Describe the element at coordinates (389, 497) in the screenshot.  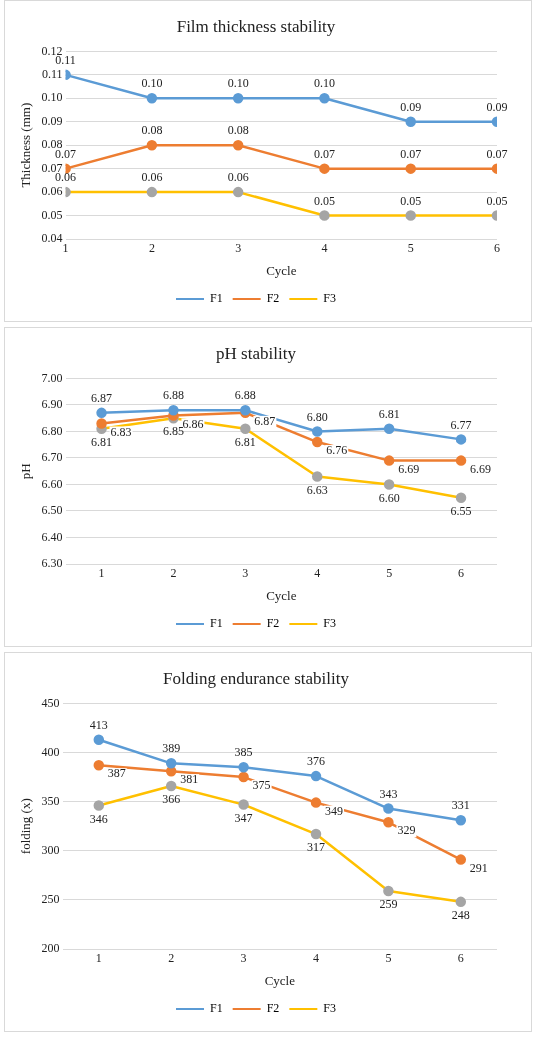
I see `data-label: 6.60` at that location.